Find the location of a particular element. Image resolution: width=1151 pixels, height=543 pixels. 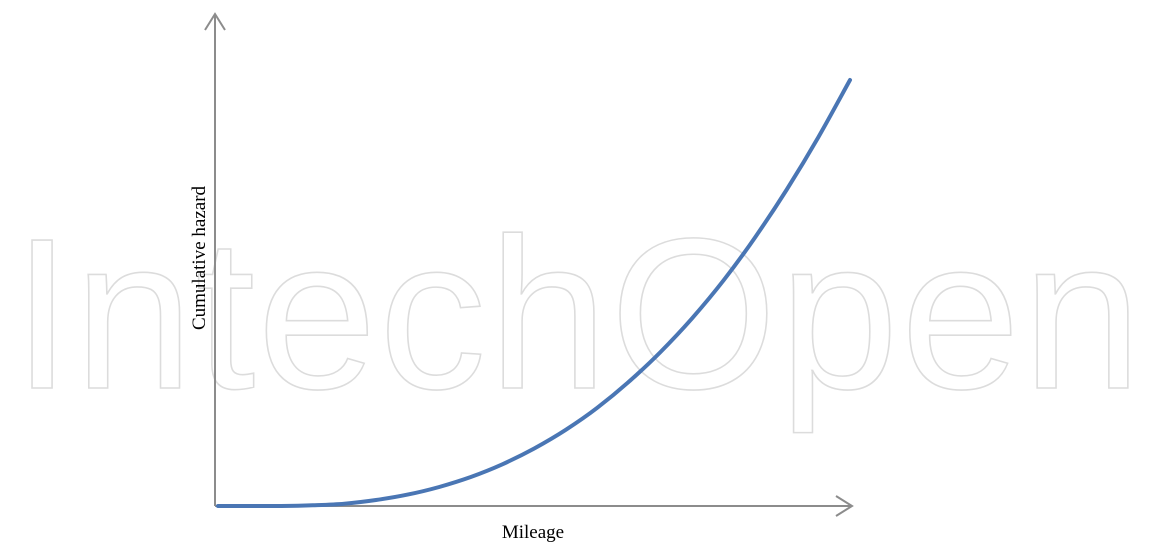

x-axis-title: Mileage is located at coordinates (533, 532).